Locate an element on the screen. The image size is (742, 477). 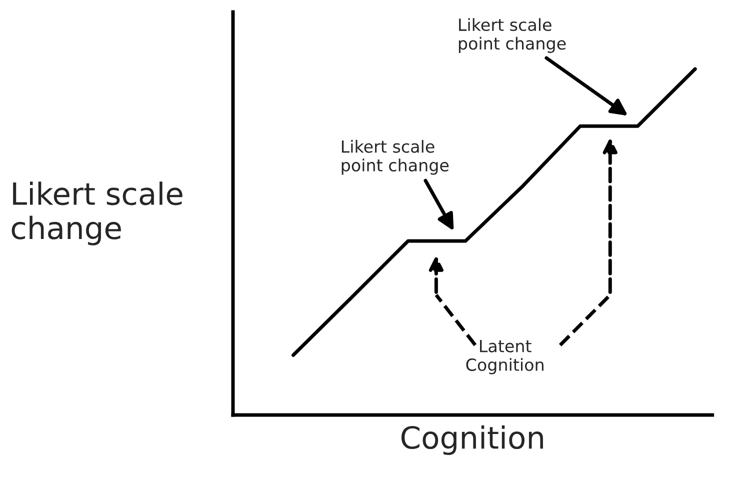
annotation: Likert scale point change is located at coordinates (395, 157).